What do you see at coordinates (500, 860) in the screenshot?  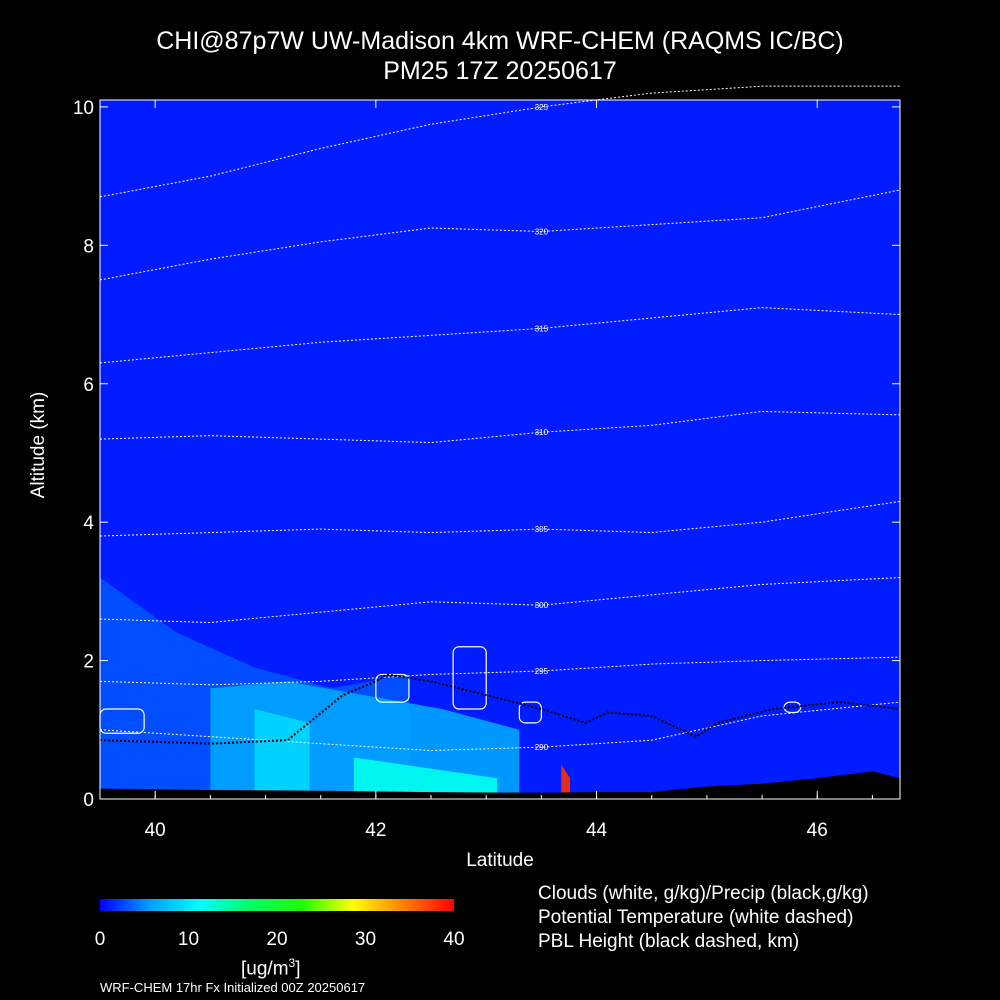 I see `x-axis-label: Latitude` at bounding box center [500, 860].